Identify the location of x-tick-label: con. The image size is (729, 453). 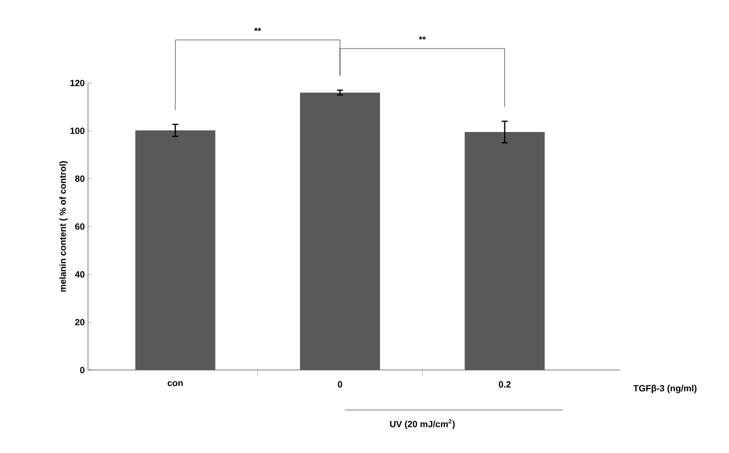
(175, 383).